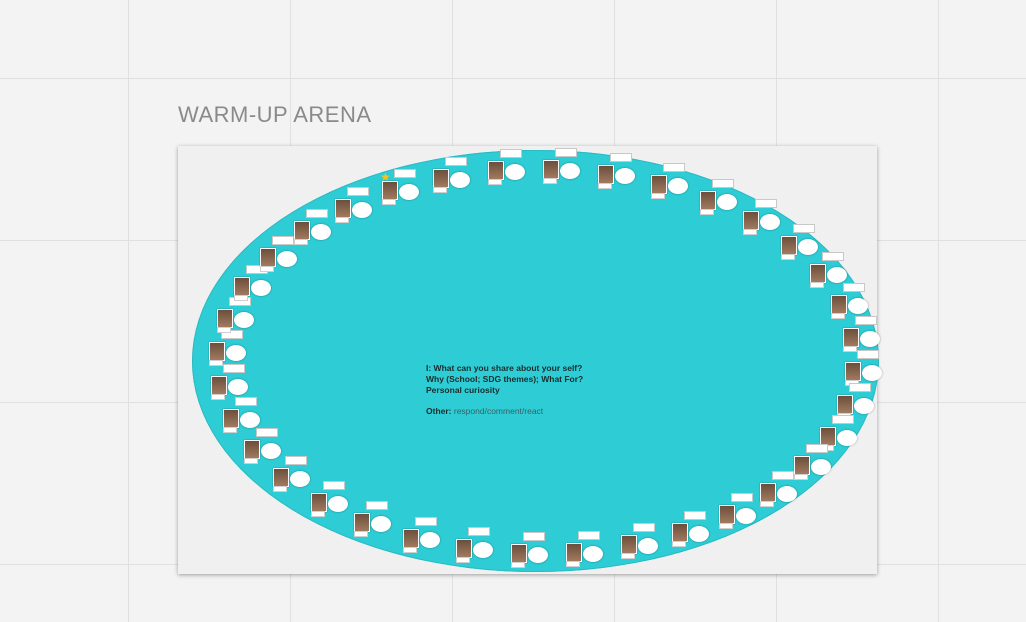  Describe the element at coordinates (385, 177) in the screenshot. I see `star-icon: ★` at that location.